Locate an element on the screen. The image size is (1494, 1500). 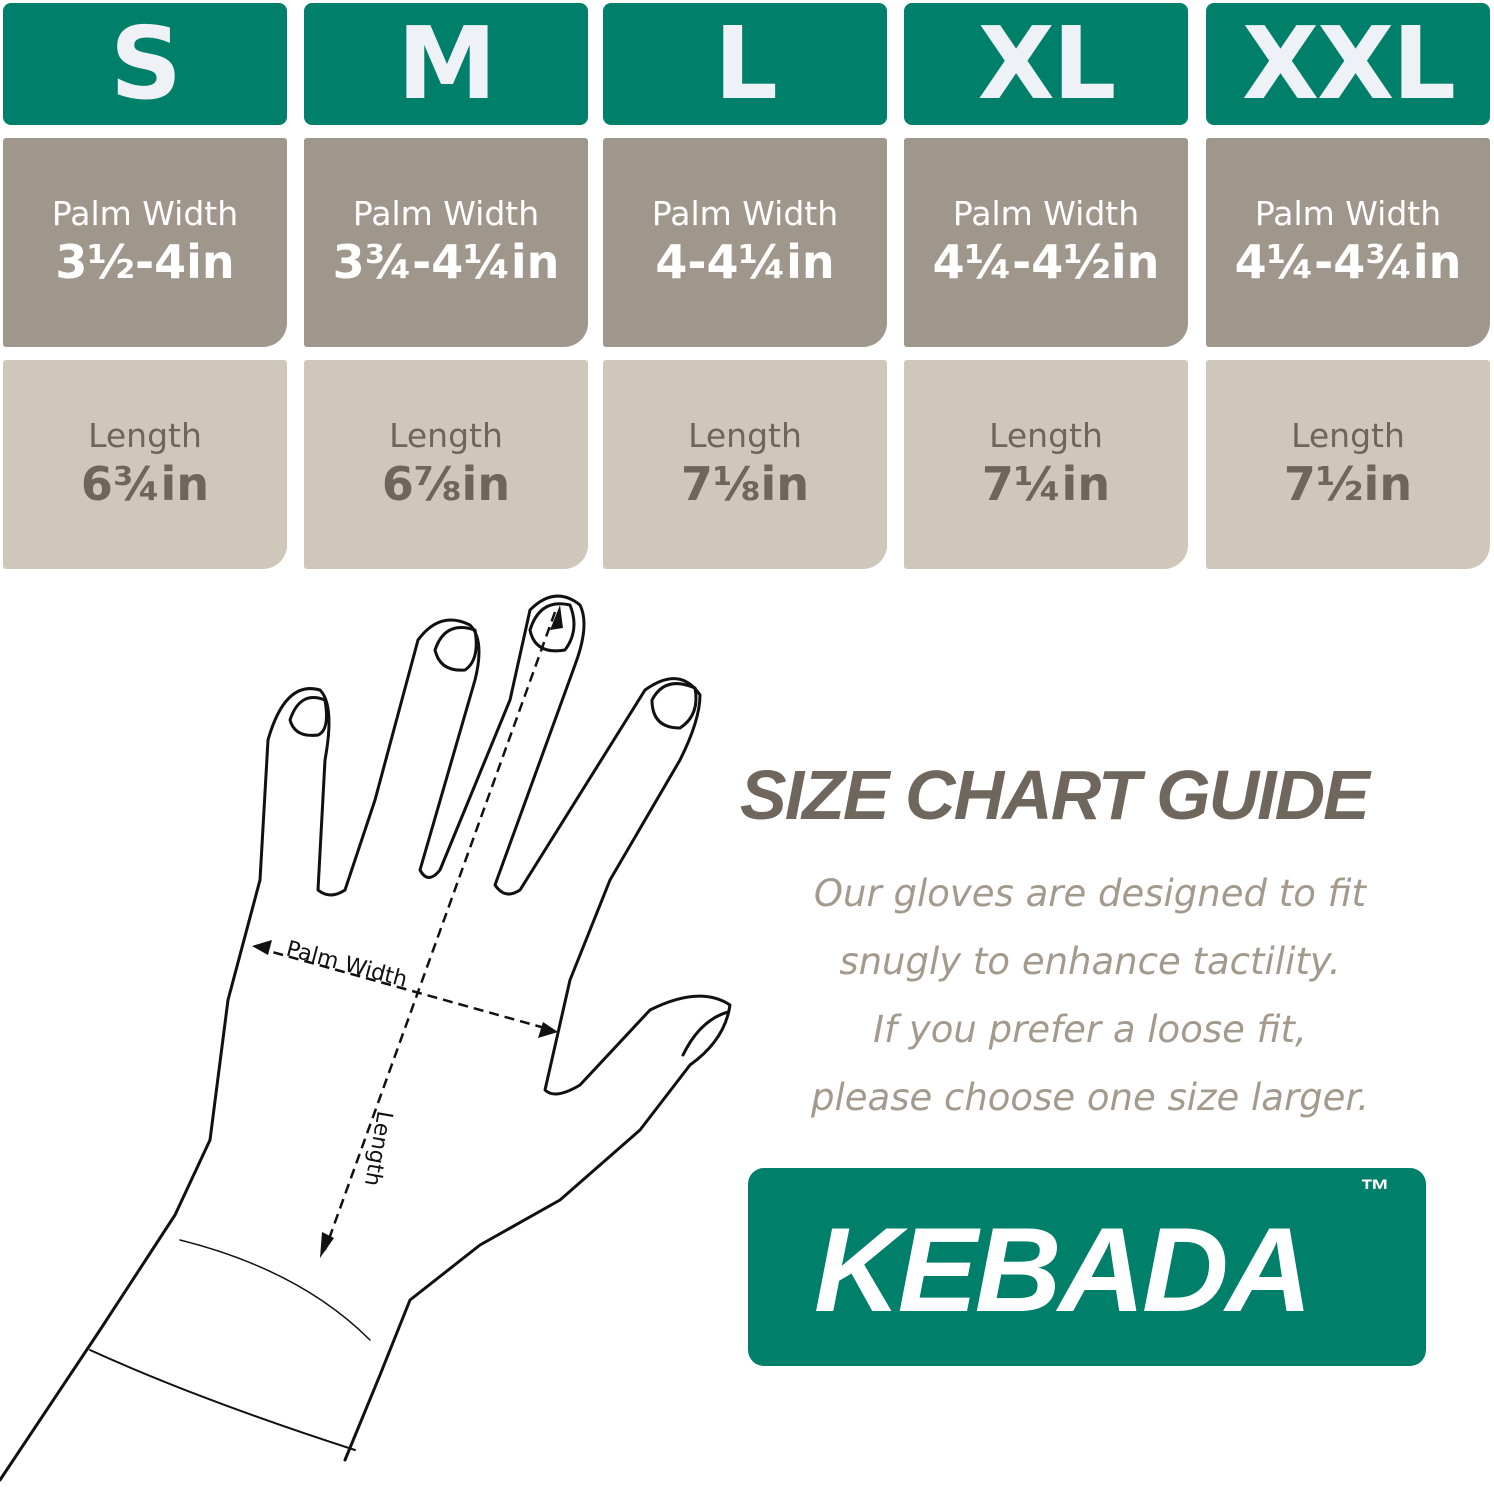
palm-width-arrow-line is located at coordinates (405, 989).